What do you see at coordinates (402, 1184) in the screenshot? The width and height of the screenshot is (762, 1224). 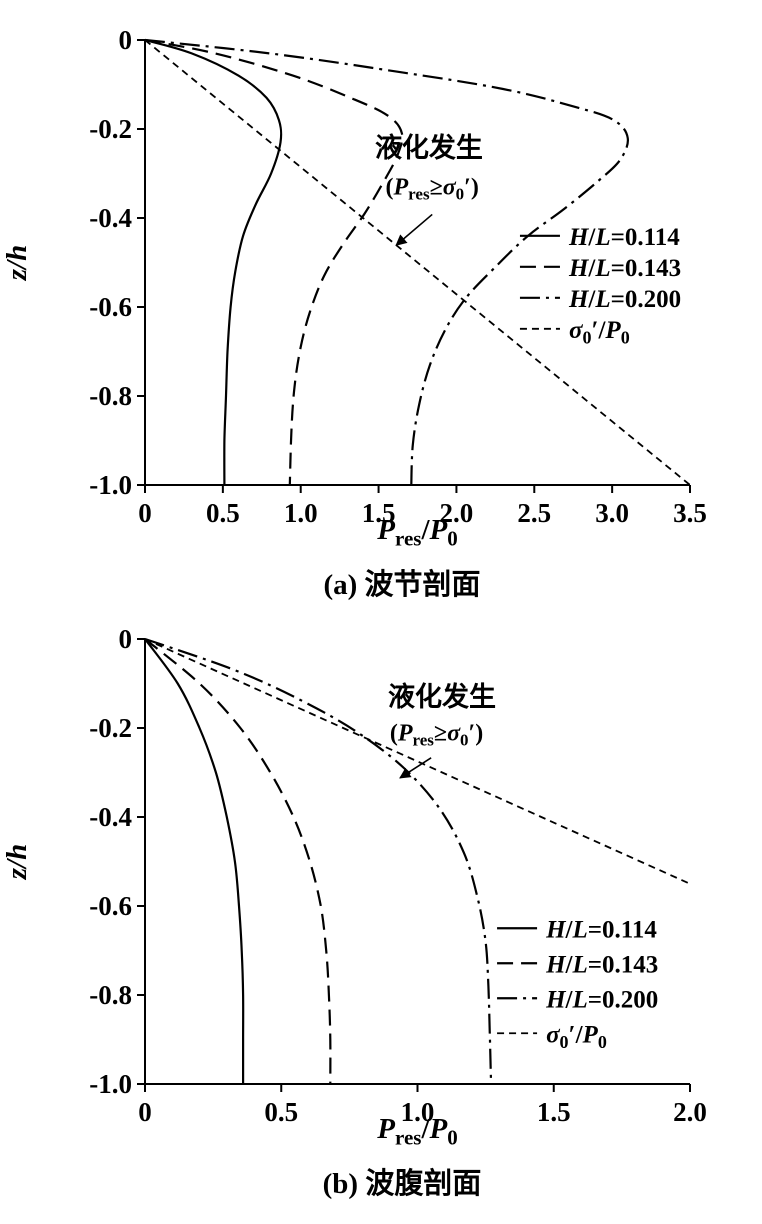 I see `caption-panel-b: (b) 波腹剖面` at bounding box center [402, 1184].